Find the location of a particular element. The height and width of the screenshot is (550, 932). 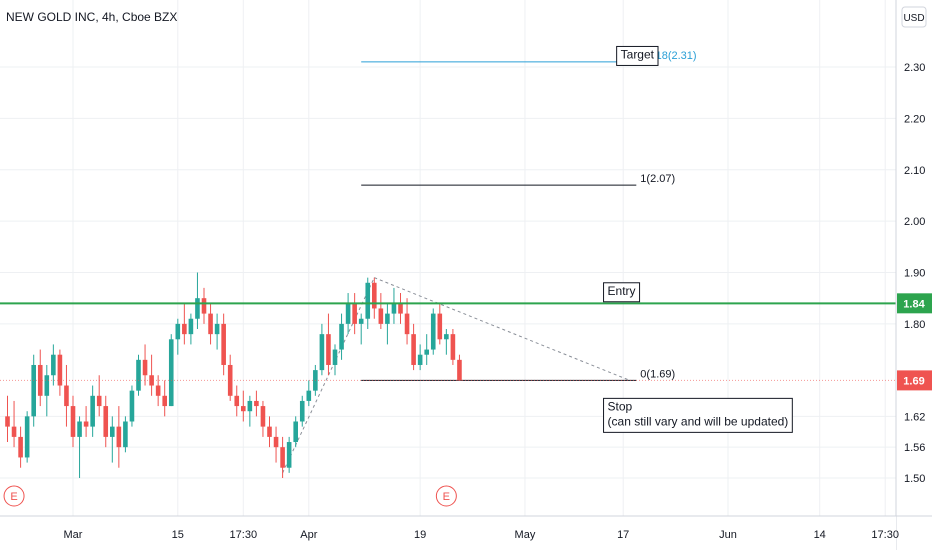

annotation-text: Target is located at coordinates (638, 54).